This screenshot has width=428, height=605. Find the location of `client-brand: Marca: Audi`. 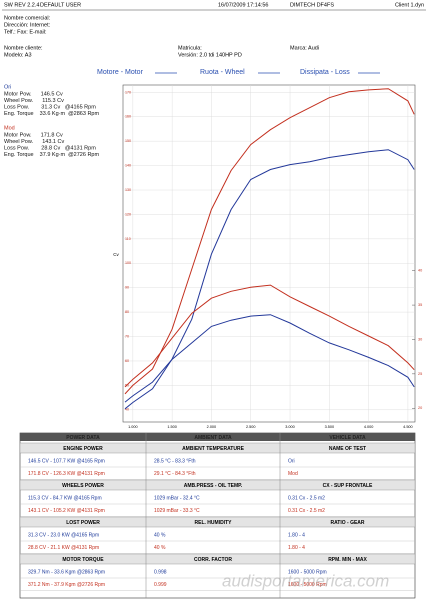

client-brand: Marca: Audi is located at coordinates (304, 48).